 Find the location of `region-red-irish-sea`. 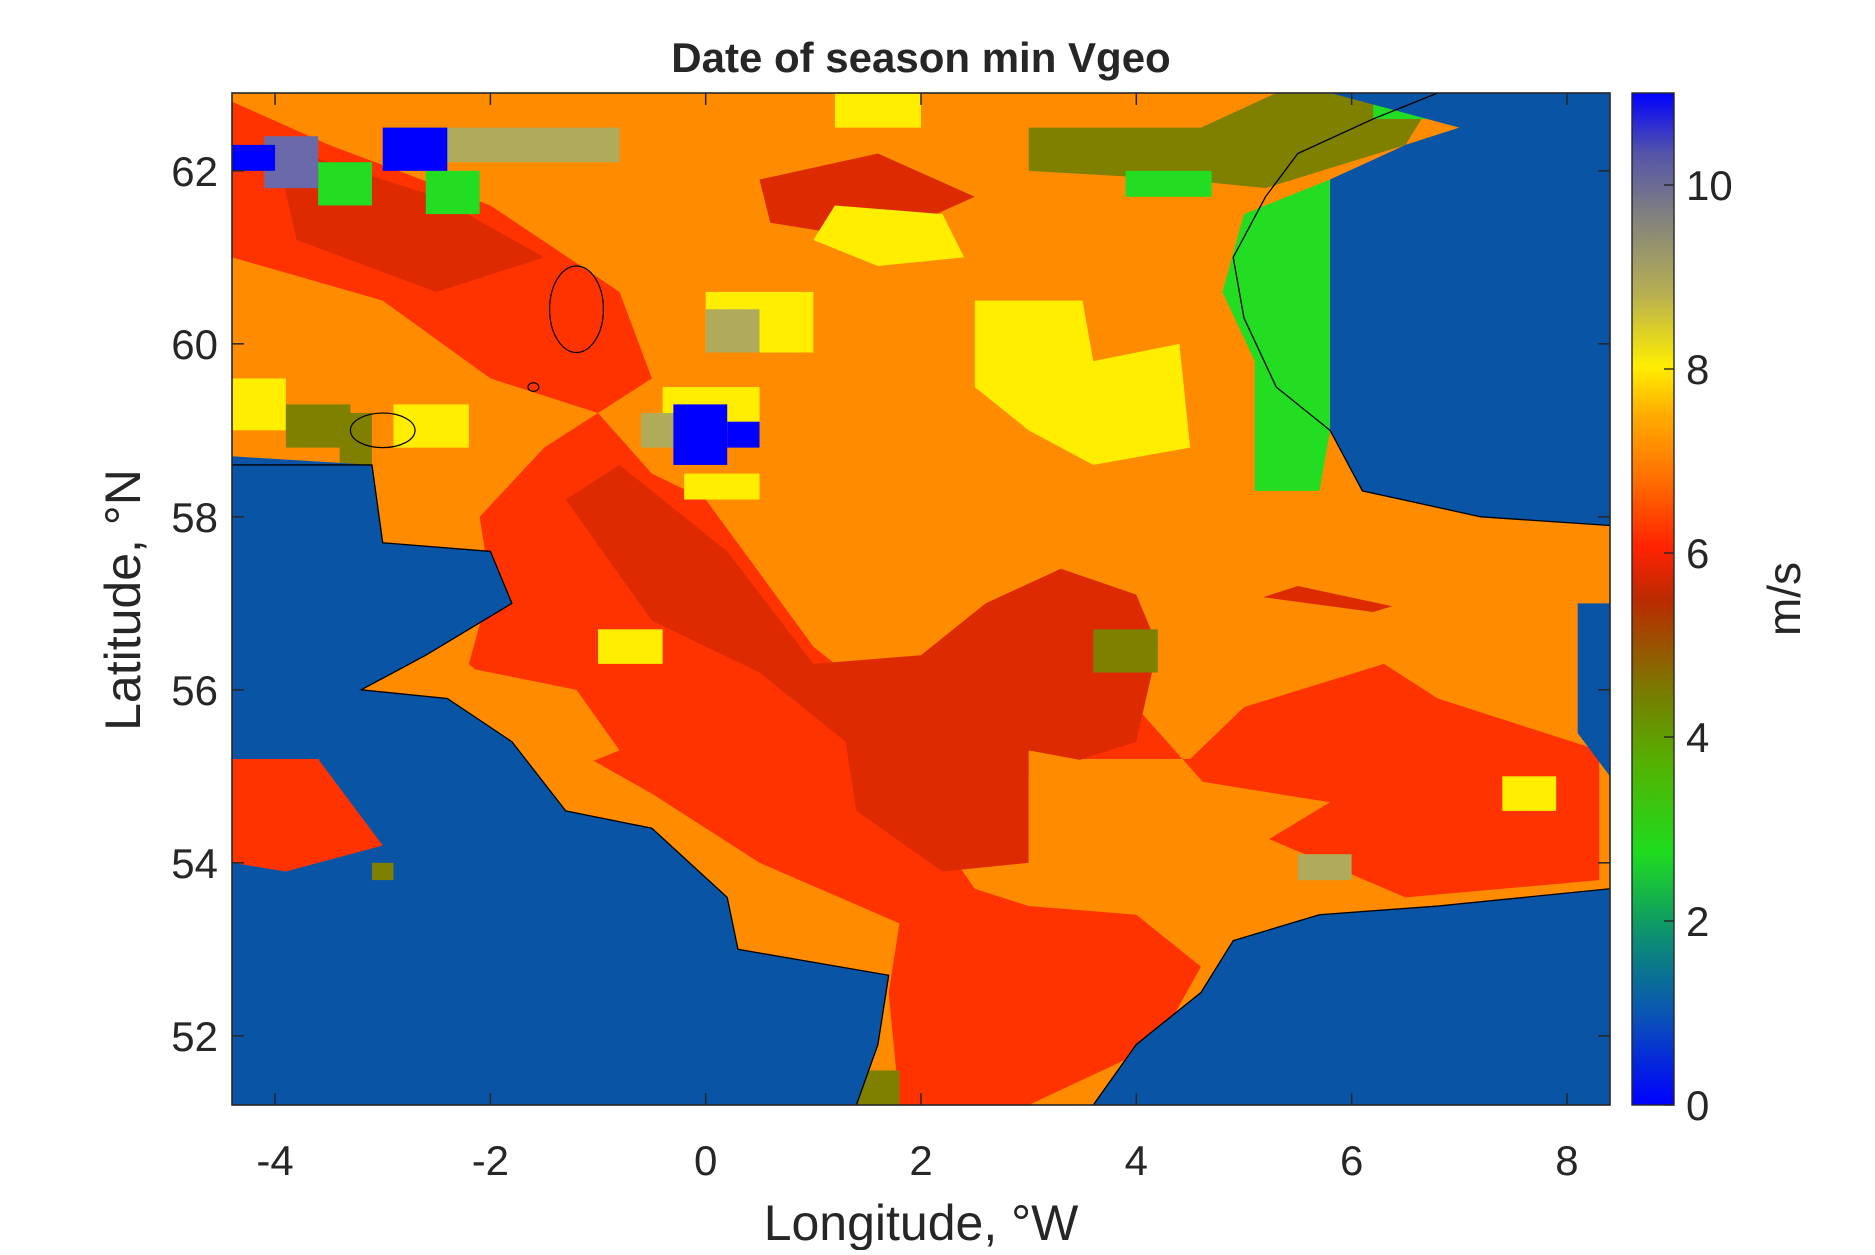

region-red-irish-sea is located at coordinates (307, 815).